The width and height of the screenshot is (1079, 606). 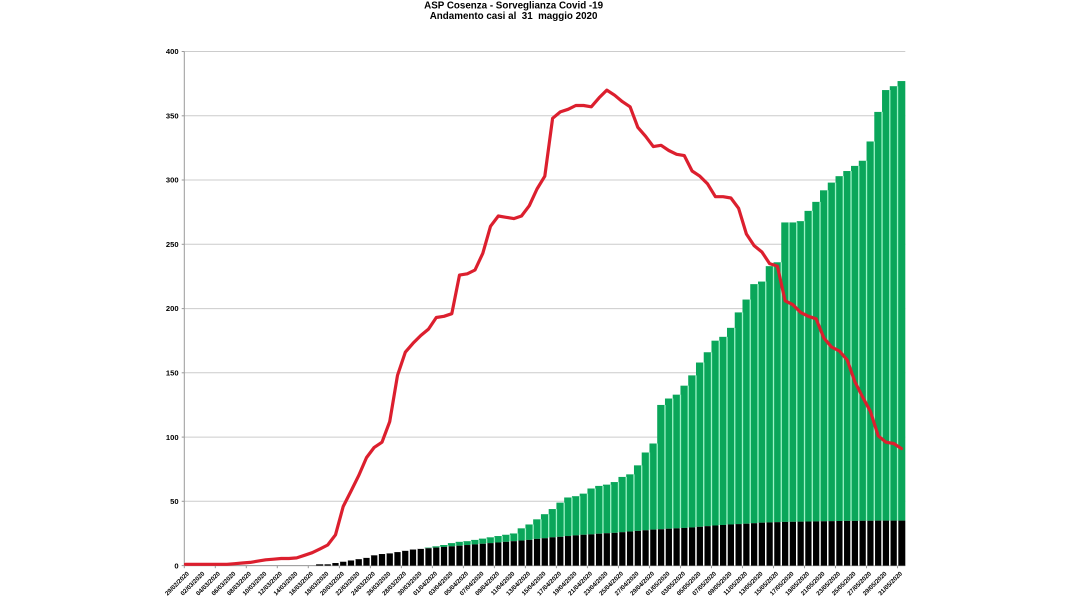 I want to click on svg-text: 200, so click(x=172, y=308).